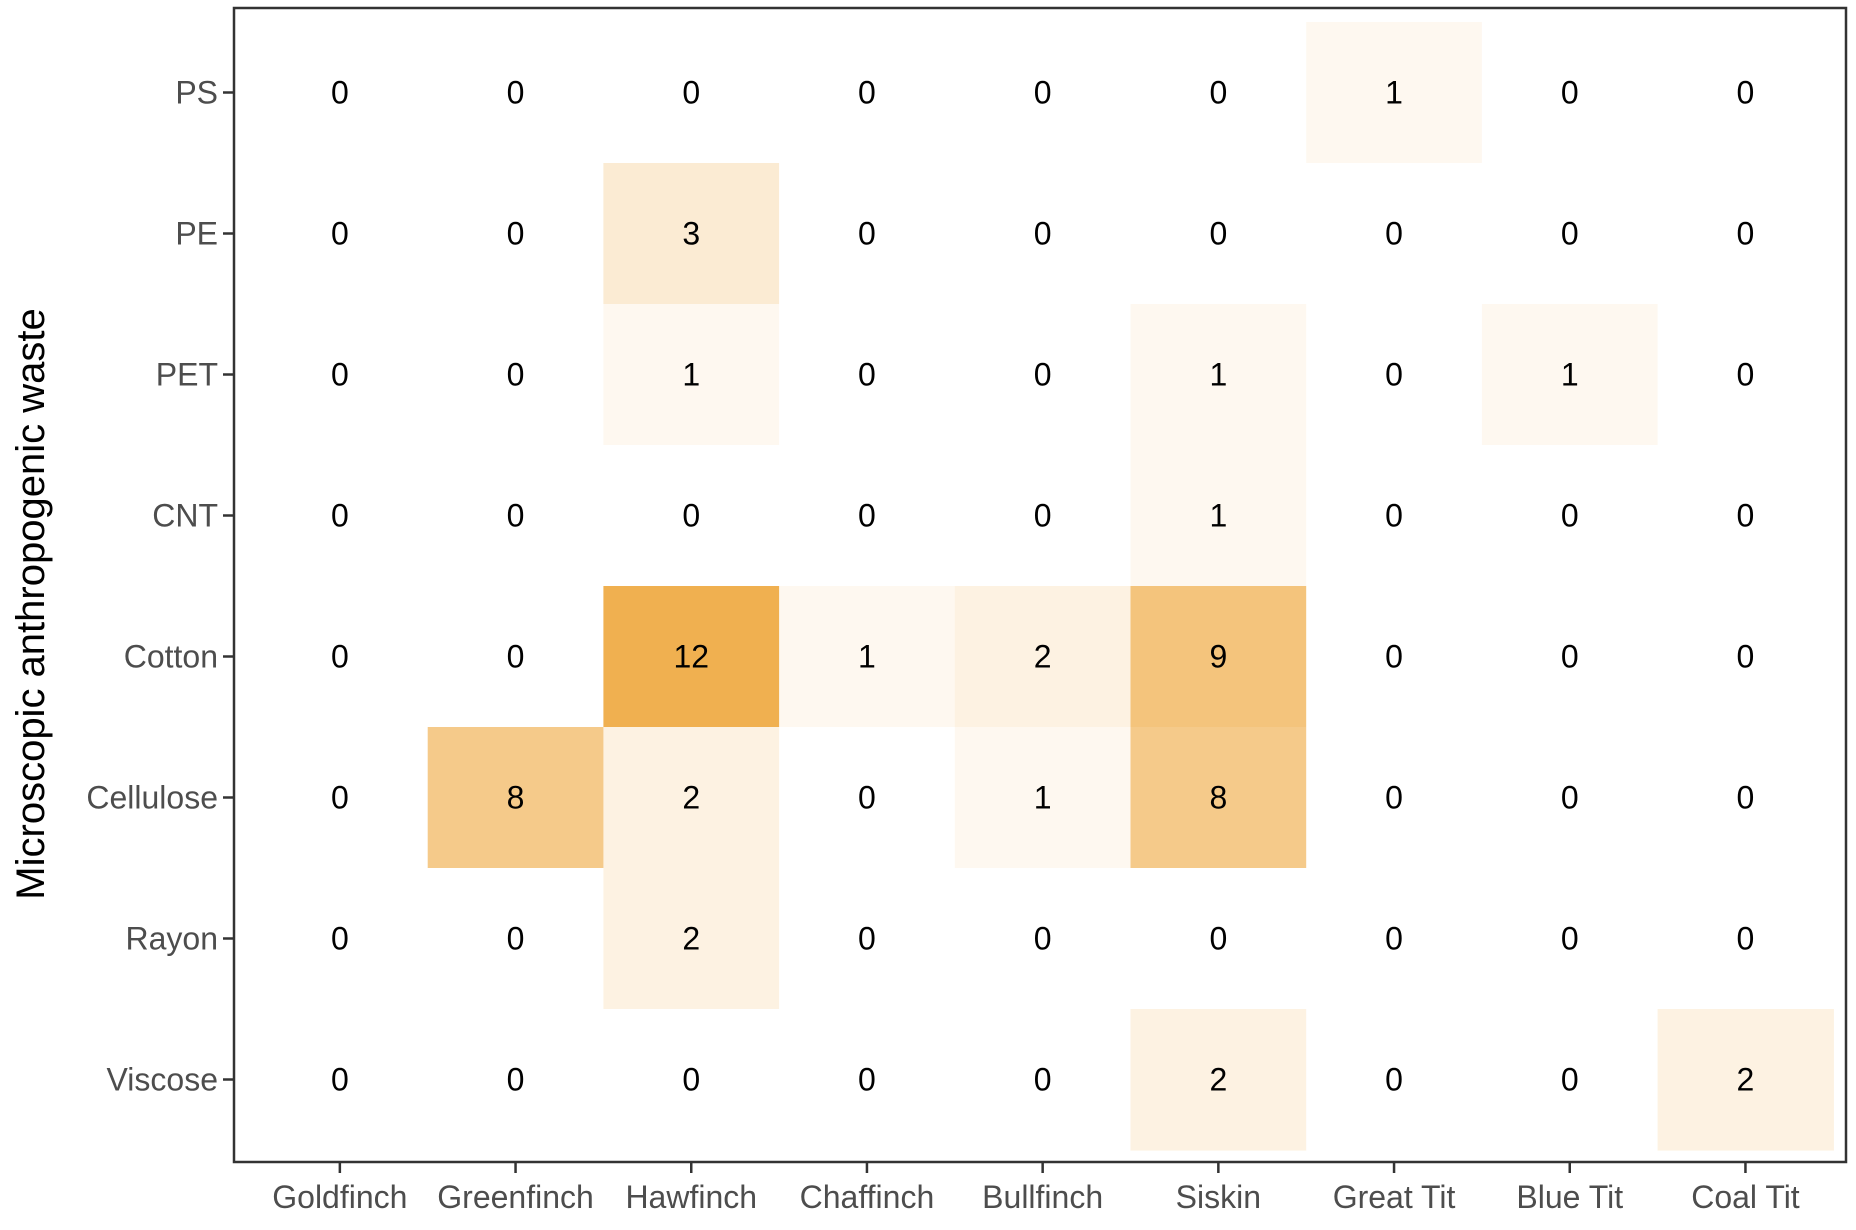 The width and height of the screenshot is (1856, 1230). Describe the element at coordinates (172, 939) in the screenshot. I see `y-tick-label: Rayon` at that location.